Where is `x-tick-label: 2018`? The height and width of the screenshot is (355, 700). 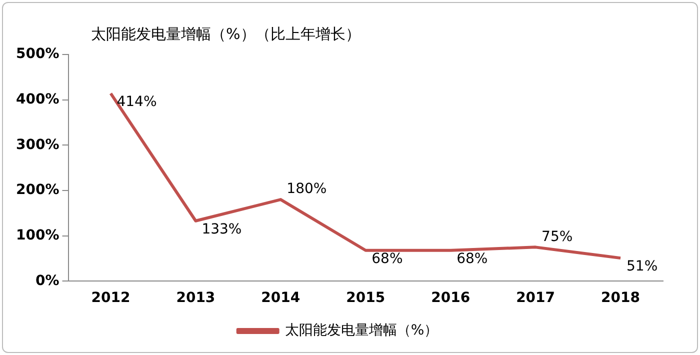 x-tick-label: 2018 is located at coordinates (620, 298).